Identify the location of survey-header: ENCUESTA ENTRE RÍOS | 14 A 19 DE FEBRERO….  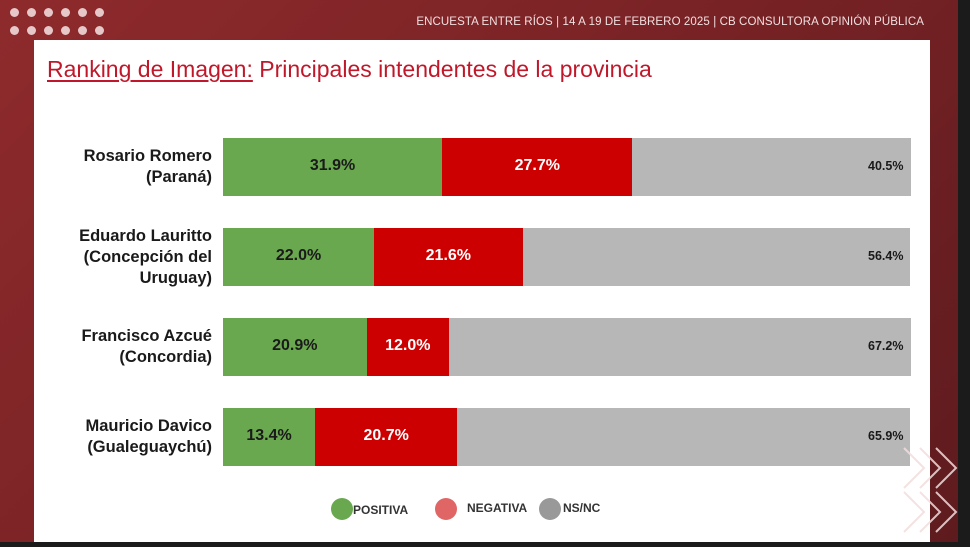
(670, 22).